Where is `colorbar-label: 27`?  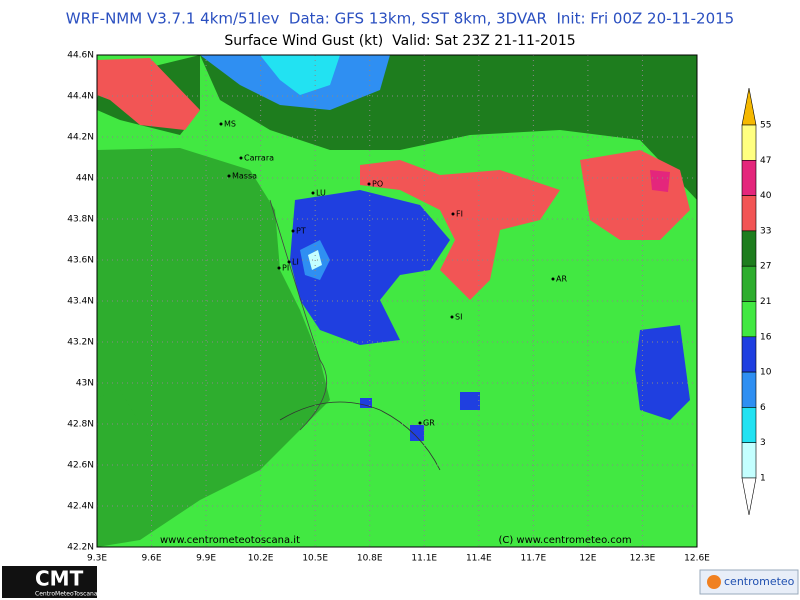
colorbar-label: 27 is located at coordinates (765, 267).